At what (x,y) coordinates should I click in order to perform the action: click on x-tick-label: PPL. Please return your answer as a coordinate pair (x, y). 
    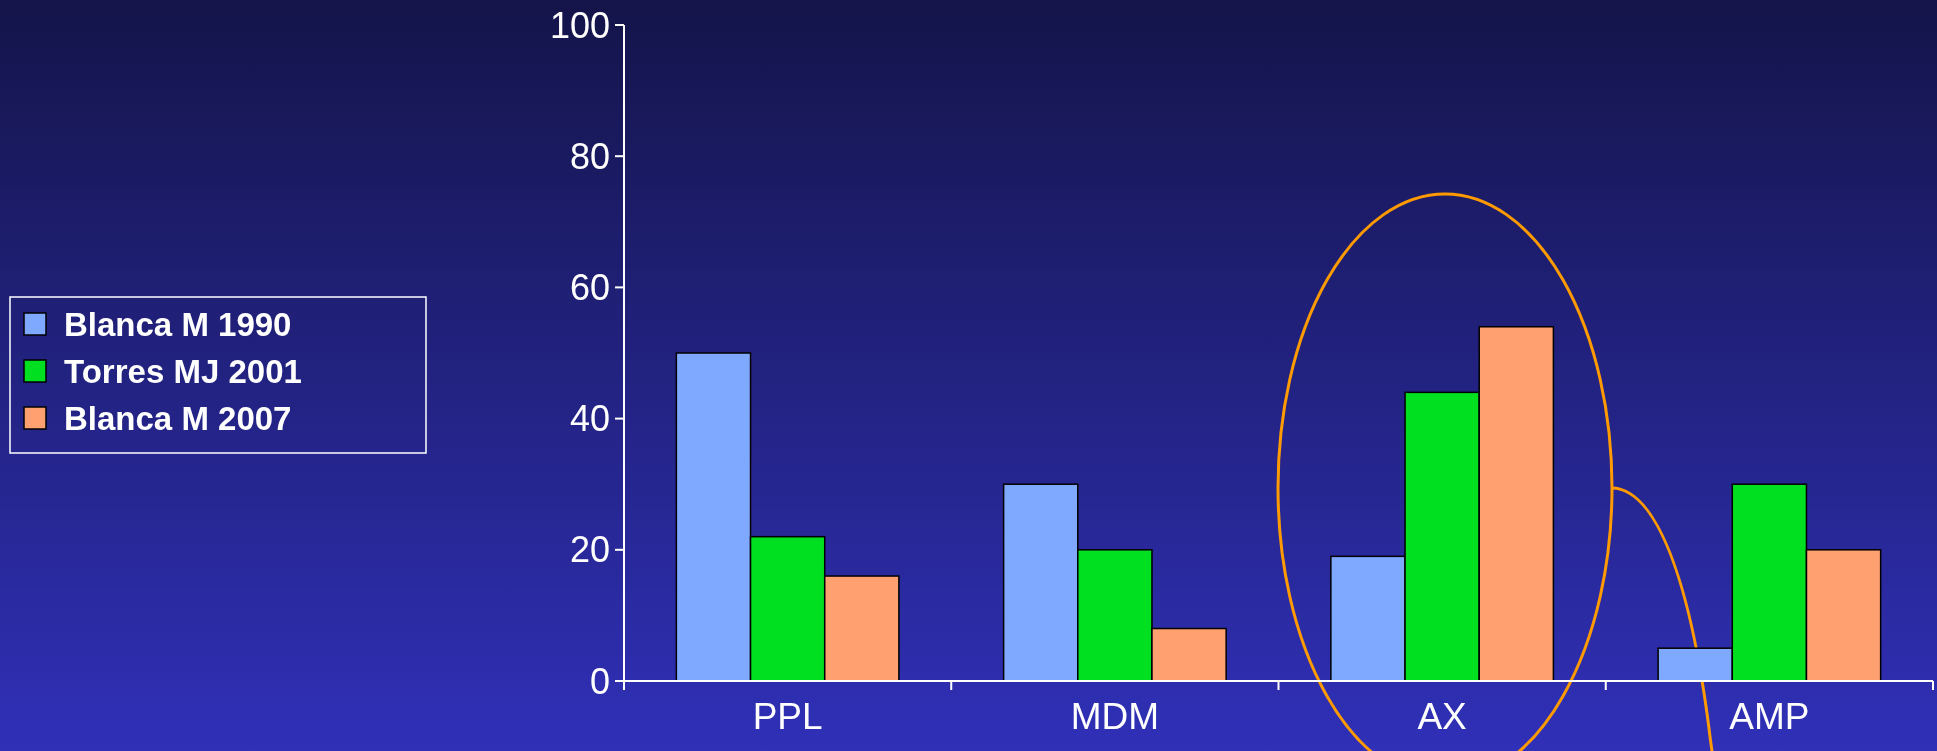
    Looking at the image, I should click on (787, 716).